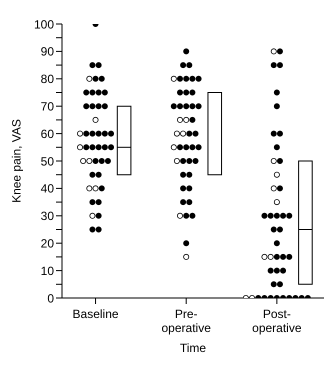 This screenshot has height=368, width=330. I want to click on y-tick-label: 20, so click(47, 243).